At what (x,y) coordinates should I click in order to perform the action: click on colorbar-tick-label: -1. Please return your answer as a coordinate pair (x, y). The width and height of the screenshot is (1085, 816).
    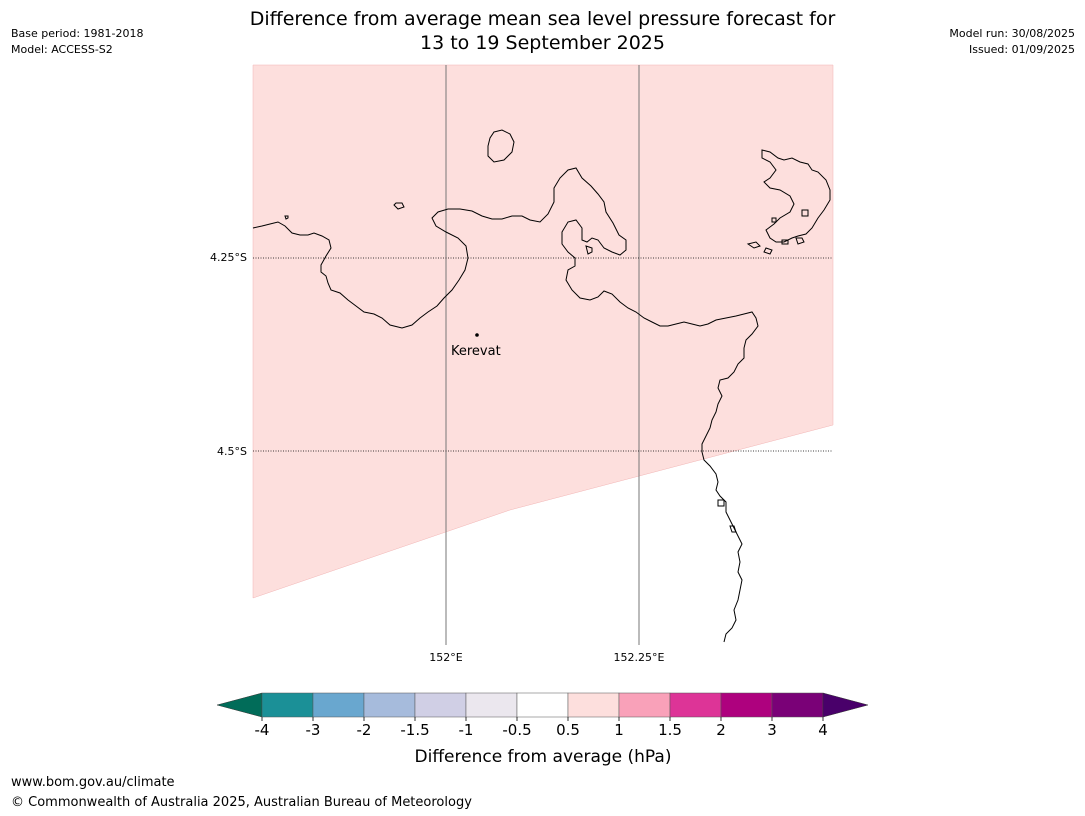
    Looking at the image, I should click on (466, 730).